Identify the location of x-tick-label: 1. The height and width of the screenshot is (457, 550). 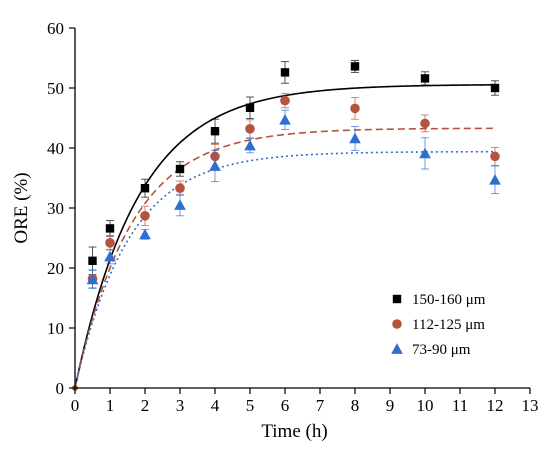
(110, 405).